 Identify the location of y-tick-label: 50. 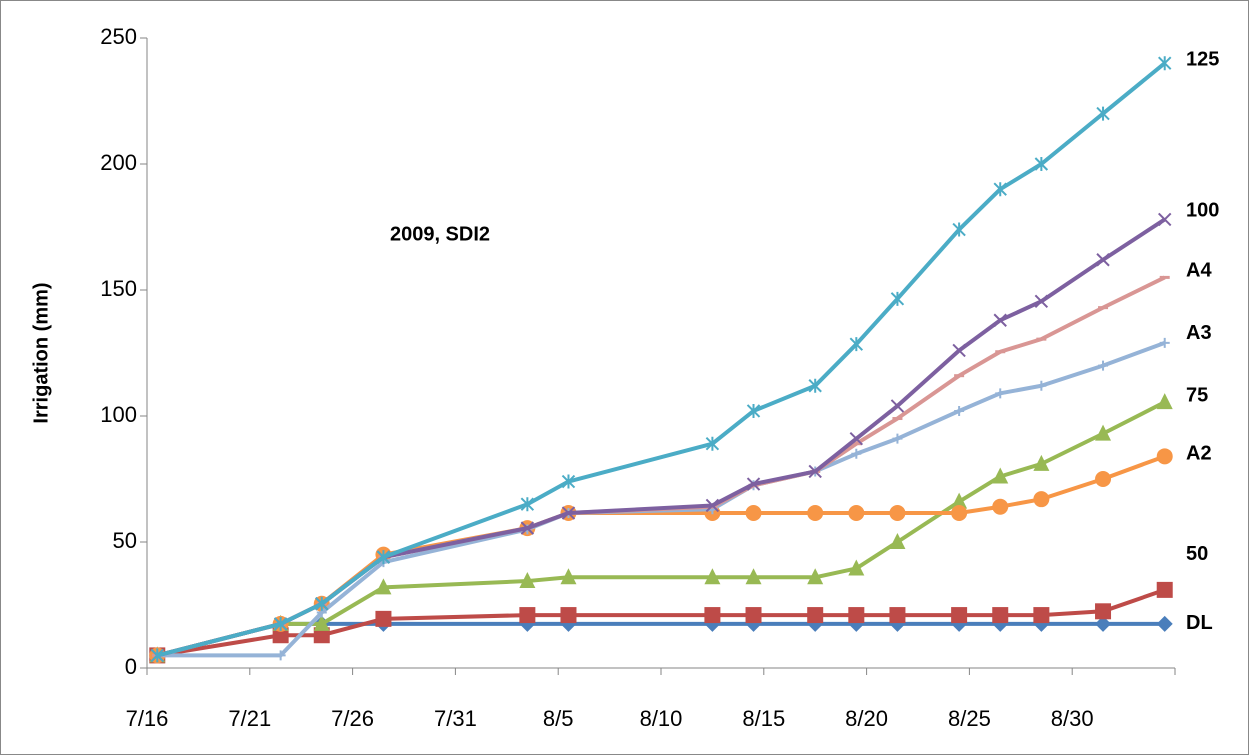
(125, 540).